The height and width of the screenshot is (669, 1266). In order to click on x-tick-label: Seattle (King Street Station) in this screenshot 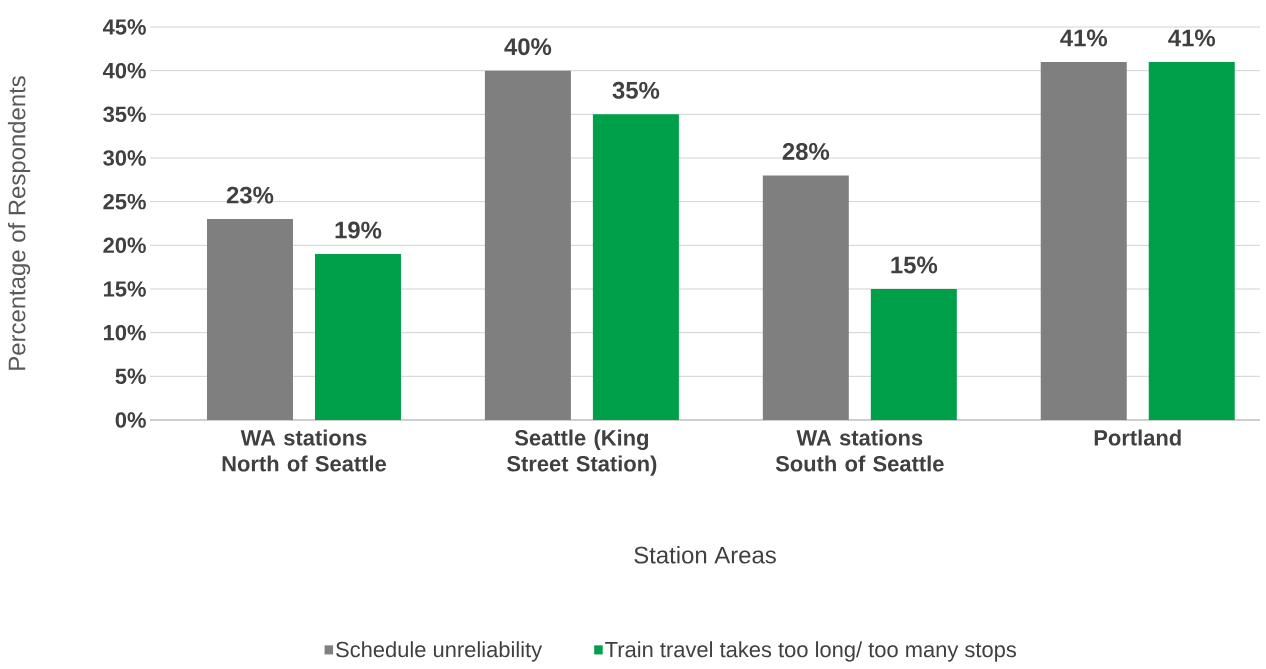, I will do `click(582, 452)`.